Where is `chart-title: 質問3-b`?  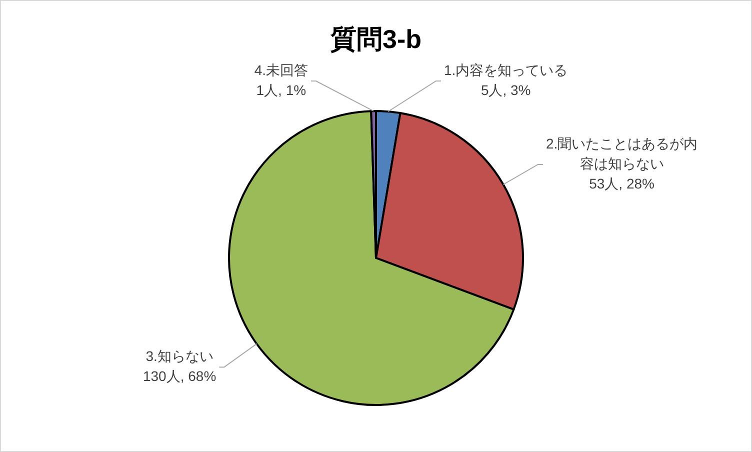 chart-title: 質問3-b is located at coordinates (376, 39).